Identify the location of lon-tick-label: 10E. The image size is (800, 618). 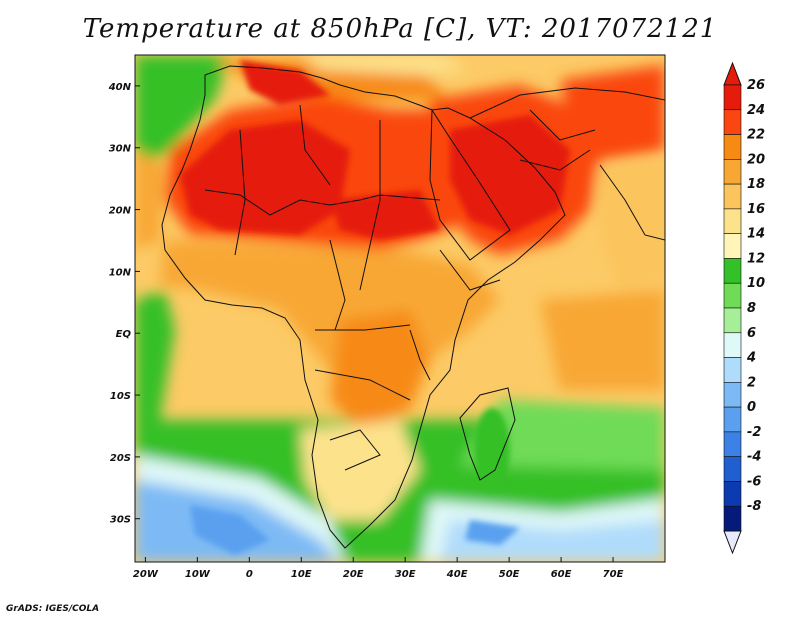
(301, 574).